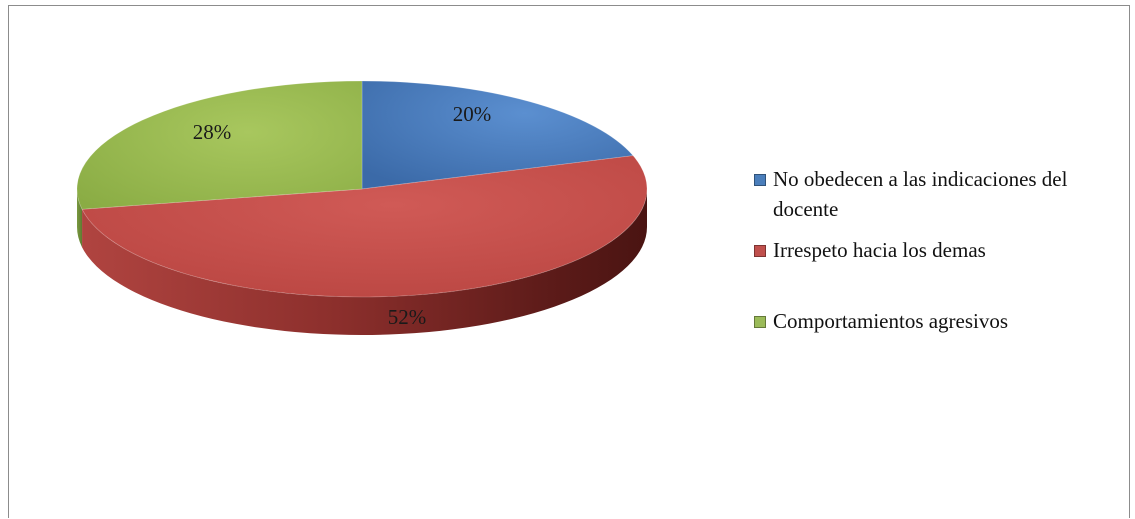 The image size is (1135, 519). What do you see at coordinates (497, 135) in the screenshot?
I see `slice-no-obedecen` at bounding box center [497, 135].